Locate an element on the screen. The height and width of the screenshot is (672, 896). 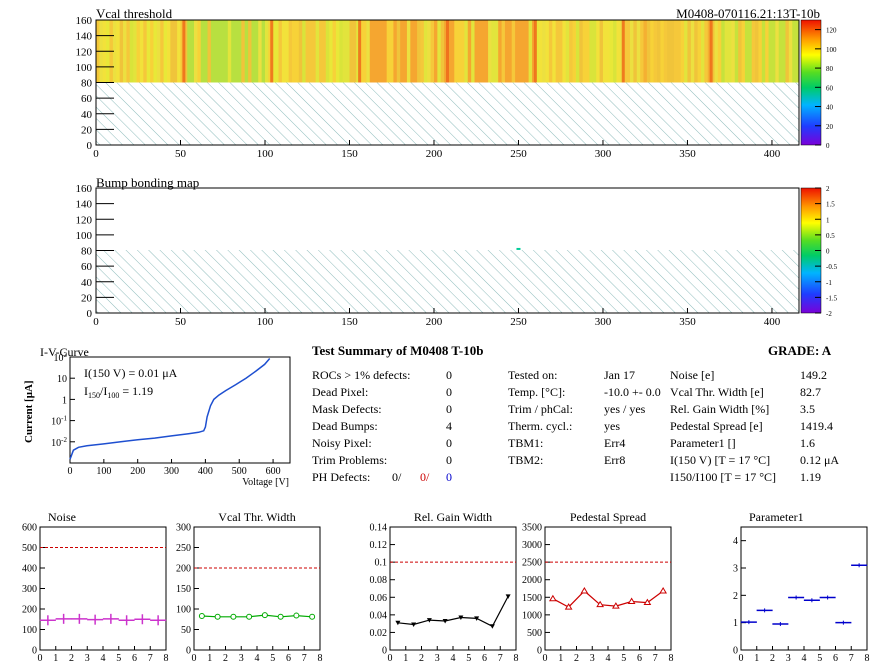
y-tick-label: 20 is located at coordinates (87, 130).